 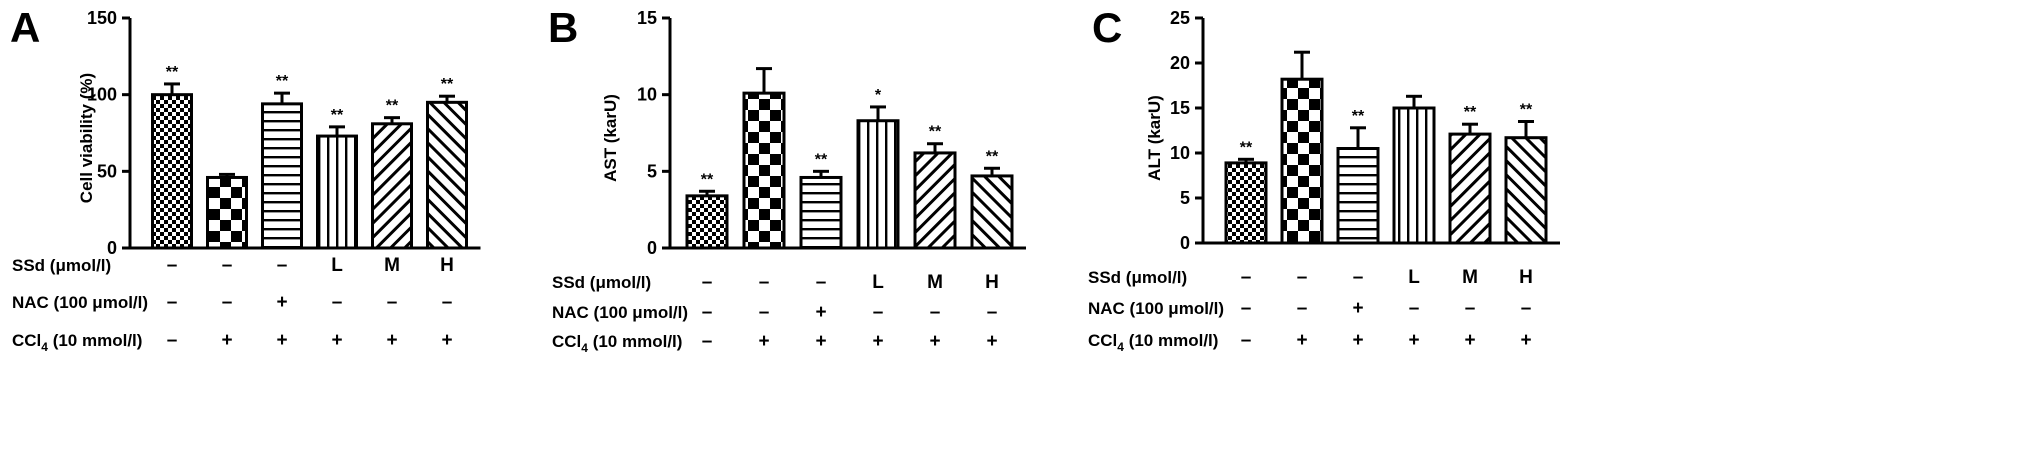 What do you see at coordinates (1154, 138) in the screenshot?
I see `panel-c-y-axis-label: ALT (karU)` at bounding box center [1154, 138].